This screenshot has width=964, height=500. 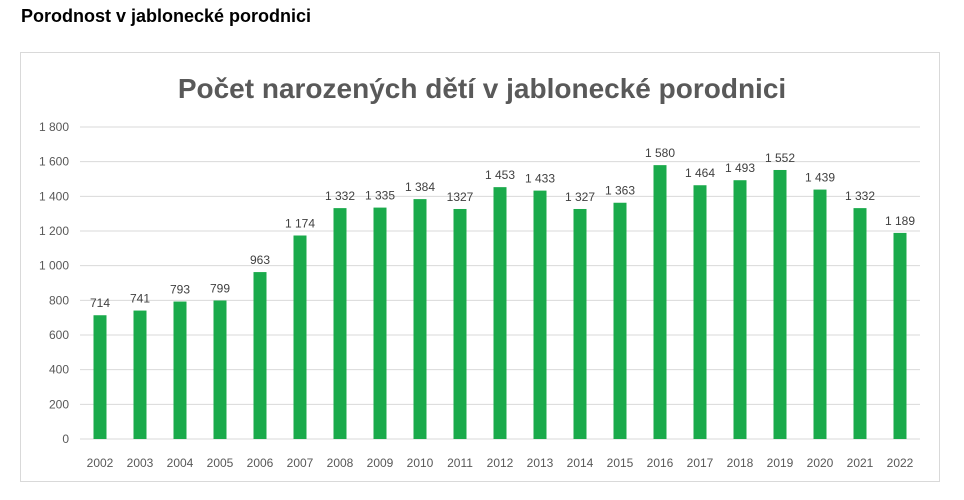 What do you see at coordinates (780, 158) in the screenshot?
I see `data-label-2019: 1 552` at bounding box center [780, 158].